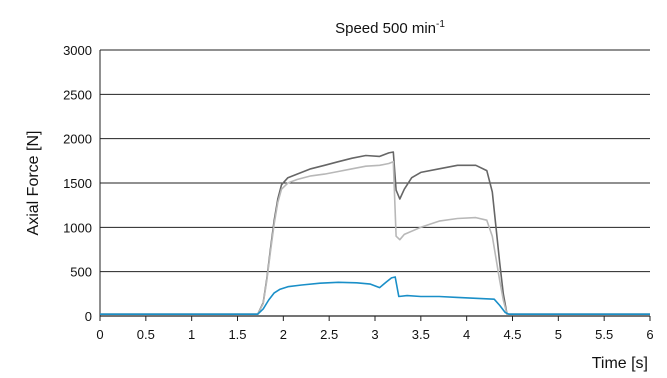  What do you see at coordinates (374, 334) in the screenshot?
I see `x-tick-3: 3` at bounding box center [374, 334].